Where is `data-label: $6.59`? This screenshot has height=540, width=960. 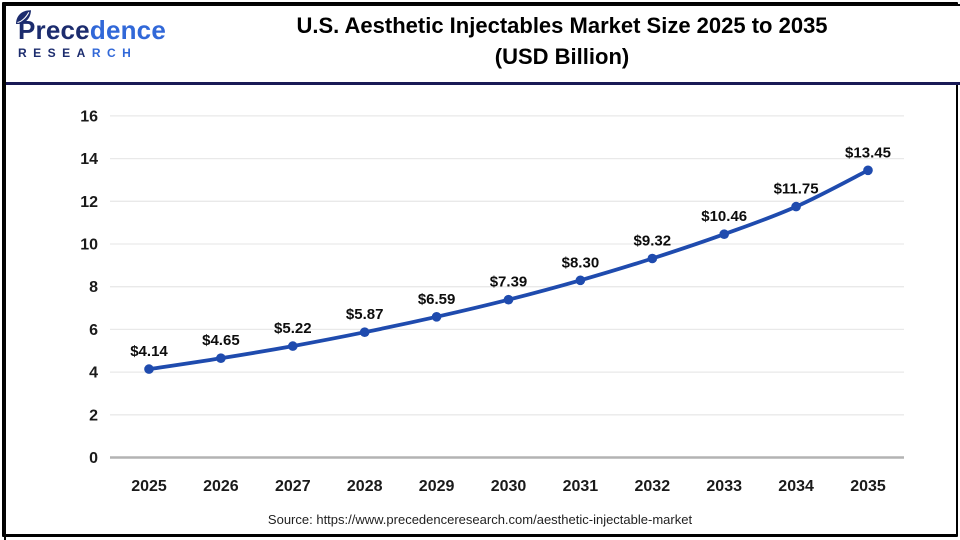
data-label: $6.59 is located at coordinates (437, 299).